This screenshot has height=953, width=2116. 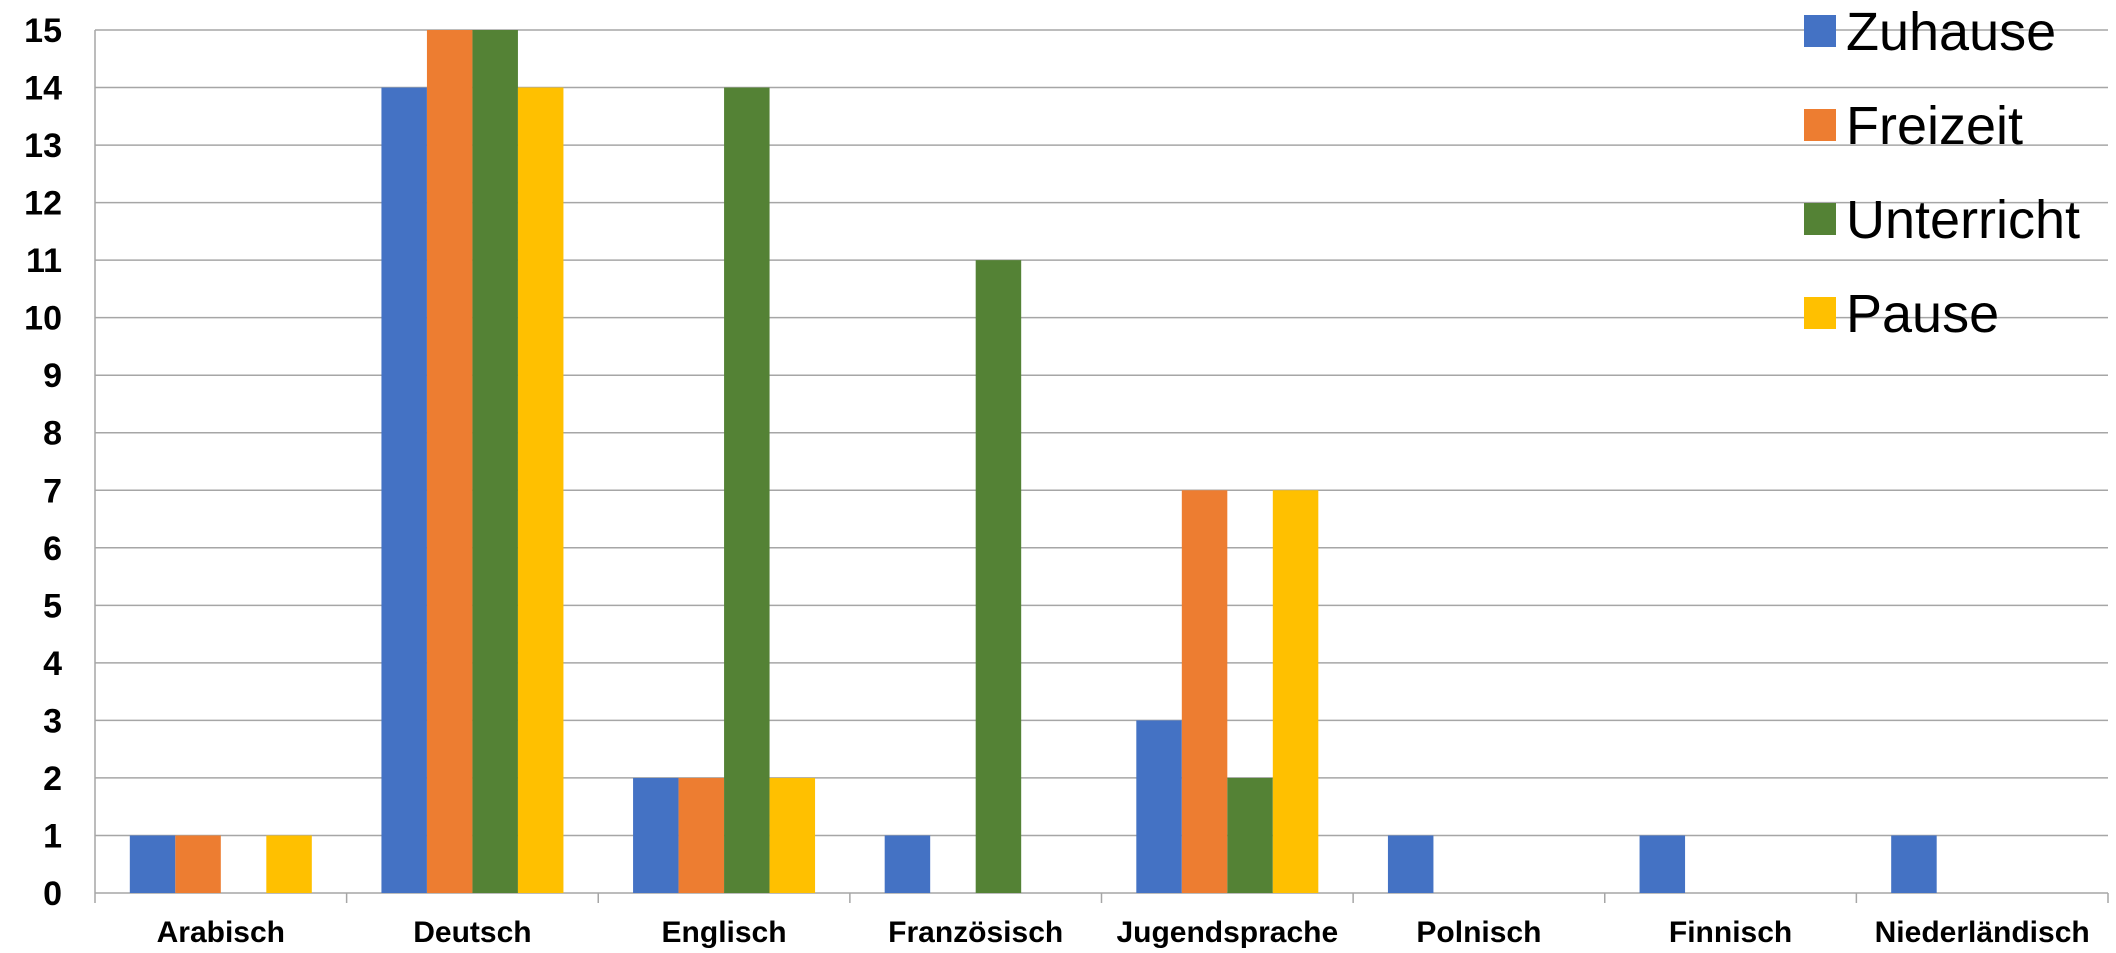 I want to click on y-tick-label: 6, so click(x=52, y=549).